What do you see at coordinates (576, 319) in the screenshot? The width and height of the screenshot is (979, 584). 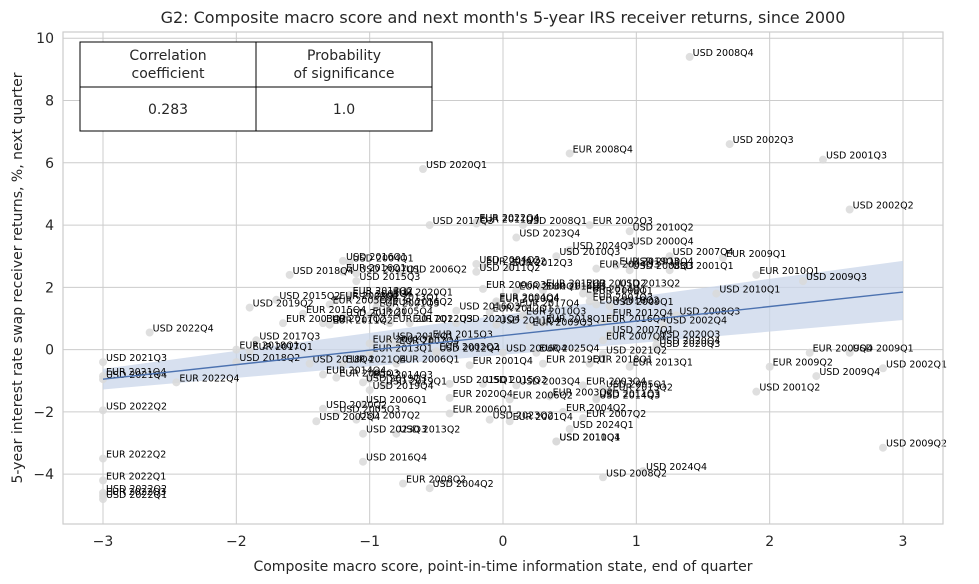 I see `point-label: EUR 2018Q1` at bounding box center [576, 319].